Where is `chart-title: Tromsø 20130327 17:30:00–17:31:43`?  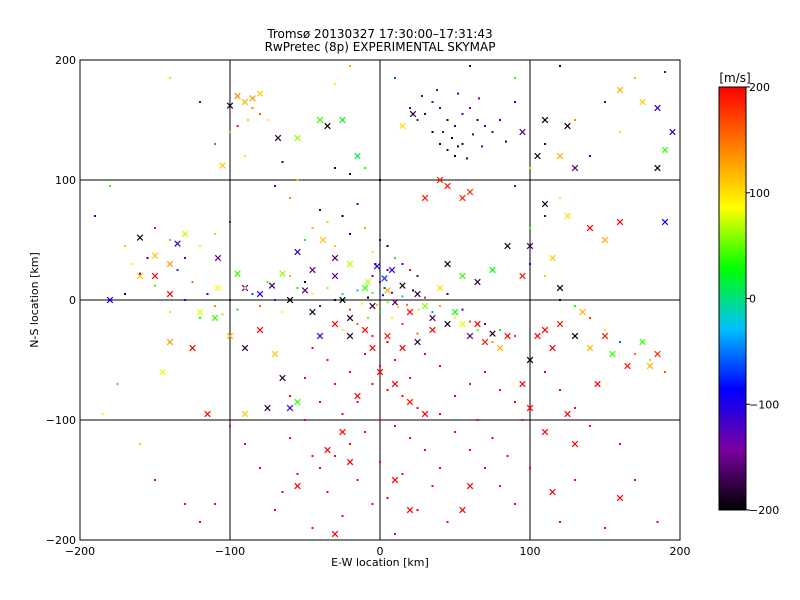 chart-title: Tromsø 20130327 17:30:00–17:31:43 is located at coordinates (379, 34).